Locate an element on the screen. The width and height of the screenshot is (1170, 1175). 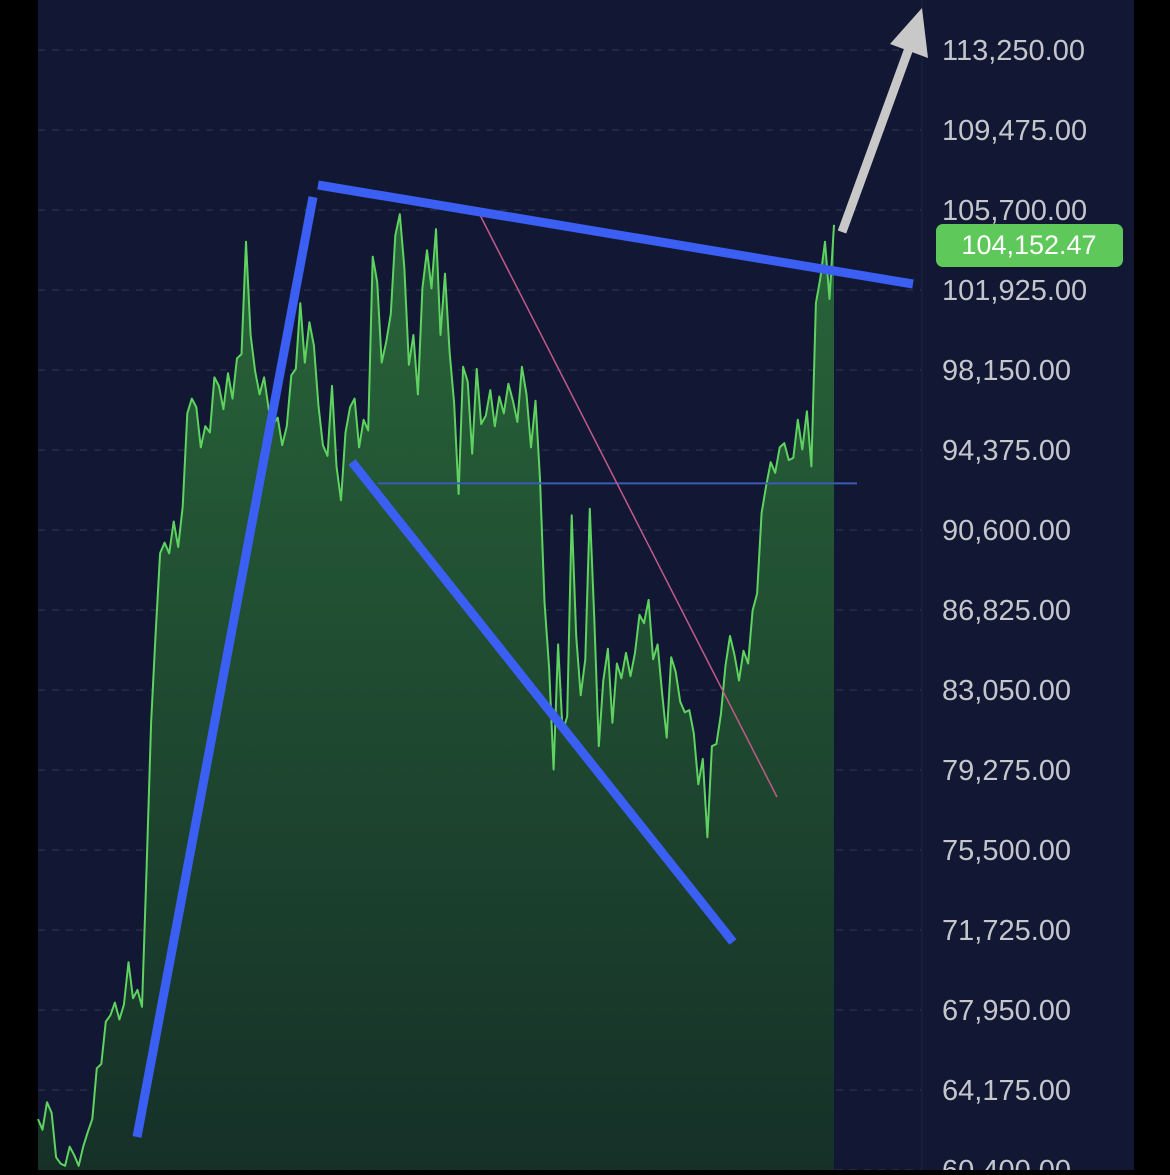
y-tick-label: 60,400.00 is located at coordinates (1006, 1162).